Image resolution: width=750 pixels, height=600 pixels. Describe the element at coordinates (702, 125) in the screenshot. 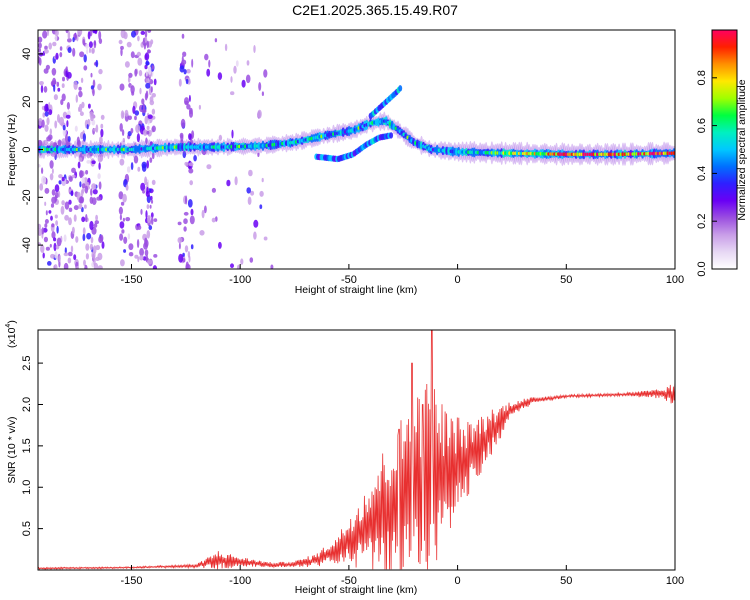

I see `colorbar-tick-label: 0.6` at that location.